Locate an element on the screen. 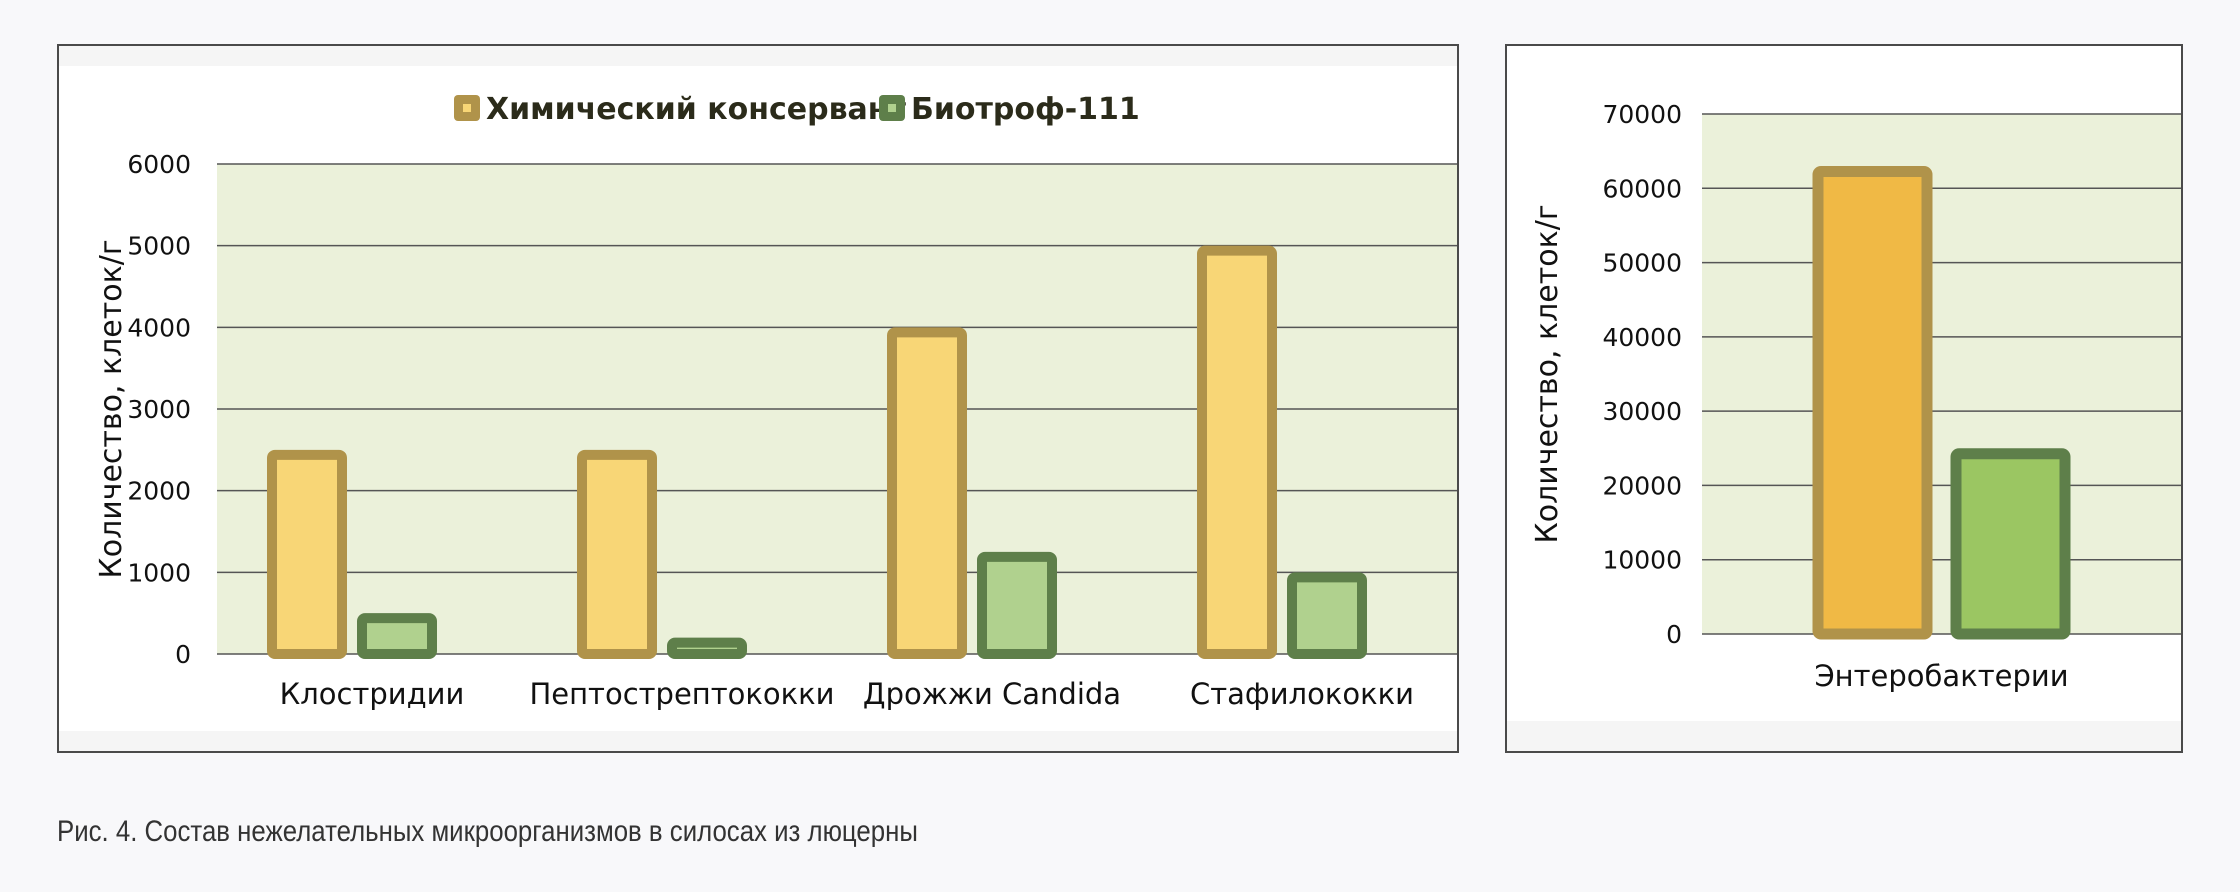 The image size is (2240, 892). y-tick-label: 4000 is located at coordinates (159, 327).